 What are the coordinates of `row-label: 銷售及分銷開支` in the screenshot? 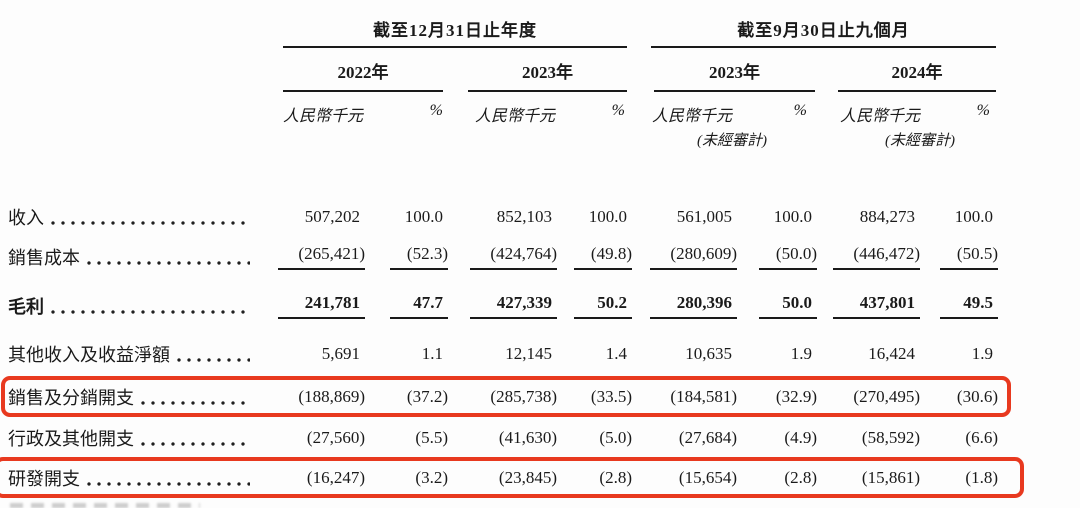 It's located at (71, 398).